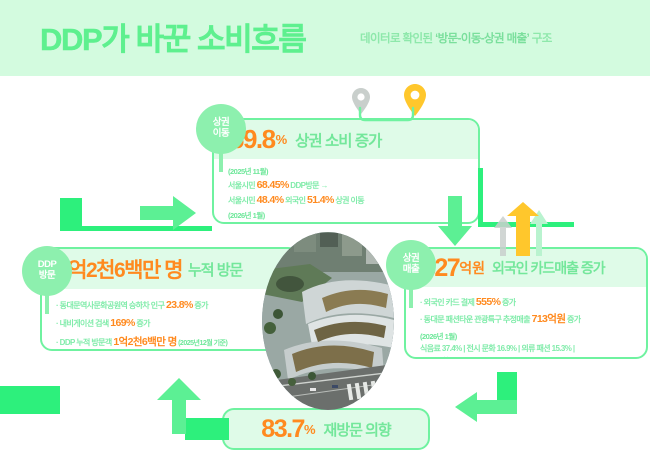 Image resolution: width=650 pixels, height=459 pixels. What do you see at coordinates (30, 400) in the screenshot?
I see `connector-bar-bottom-left` at bounding box center [30, 400].